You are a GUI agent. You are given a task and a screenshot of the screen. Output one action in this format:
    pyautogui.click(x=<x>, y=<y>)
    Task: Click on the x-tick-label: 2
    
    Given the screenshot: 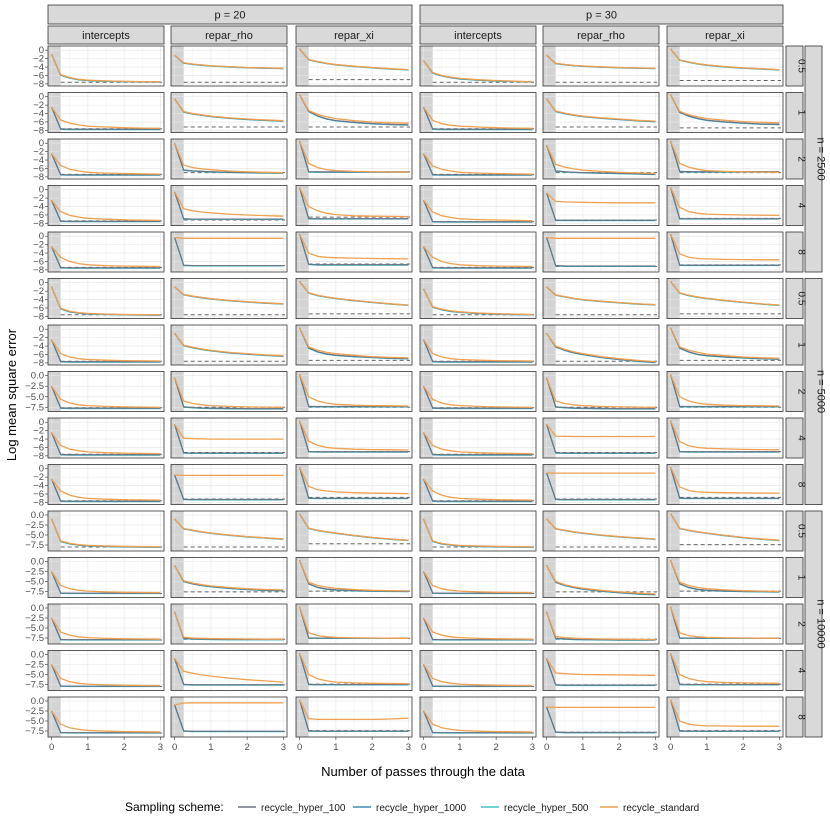 What is the action you would take?
    pyautogui.click(x=246, y=747)
    